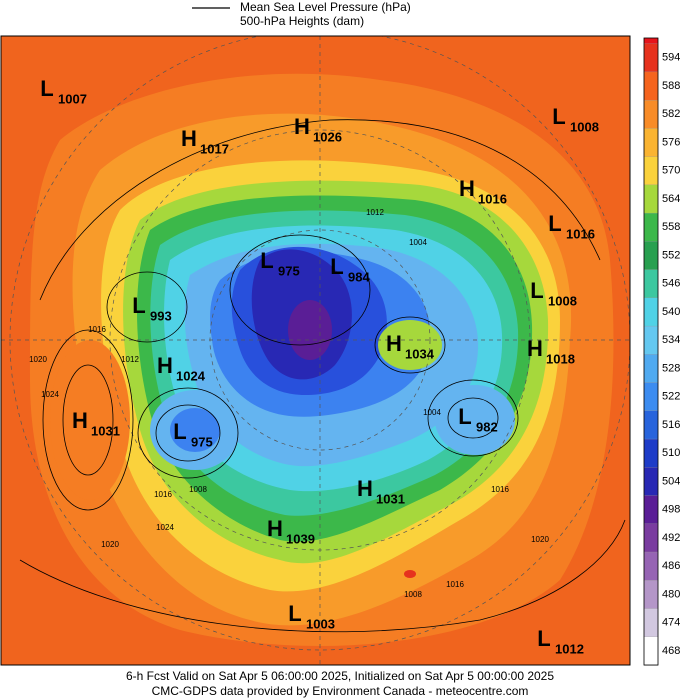 The height and width of the screenshot is (700, 680). Describe the element at coordinates (671, 510) in the screenshot. I see `colorbar-label: 498` at that location.